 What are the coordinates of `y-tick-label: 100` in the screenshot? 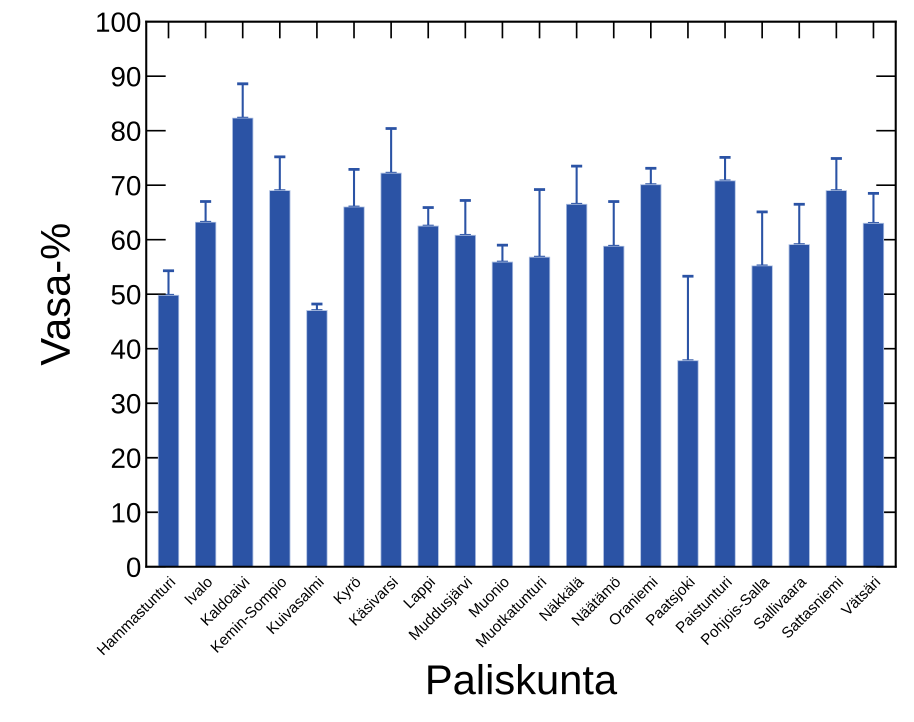 It's located at (118, 22).